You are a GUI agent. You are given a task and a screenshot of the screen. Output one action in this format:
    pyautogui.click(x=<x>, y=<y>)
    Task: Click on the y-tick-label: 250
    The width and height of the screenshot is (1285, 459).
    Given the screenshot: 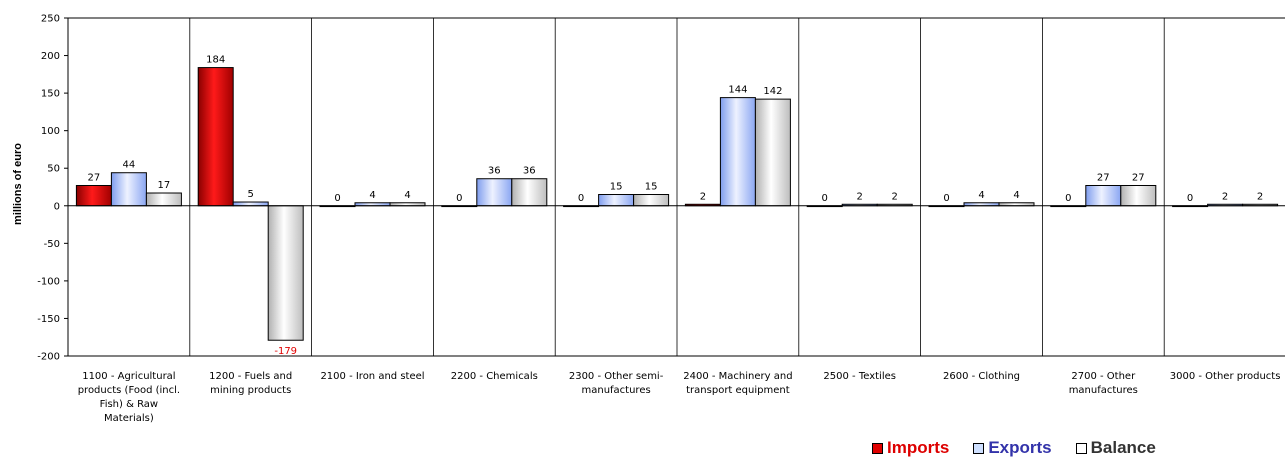 What is the action you would take?
    pyautogui.click(x=50, y=19)
    